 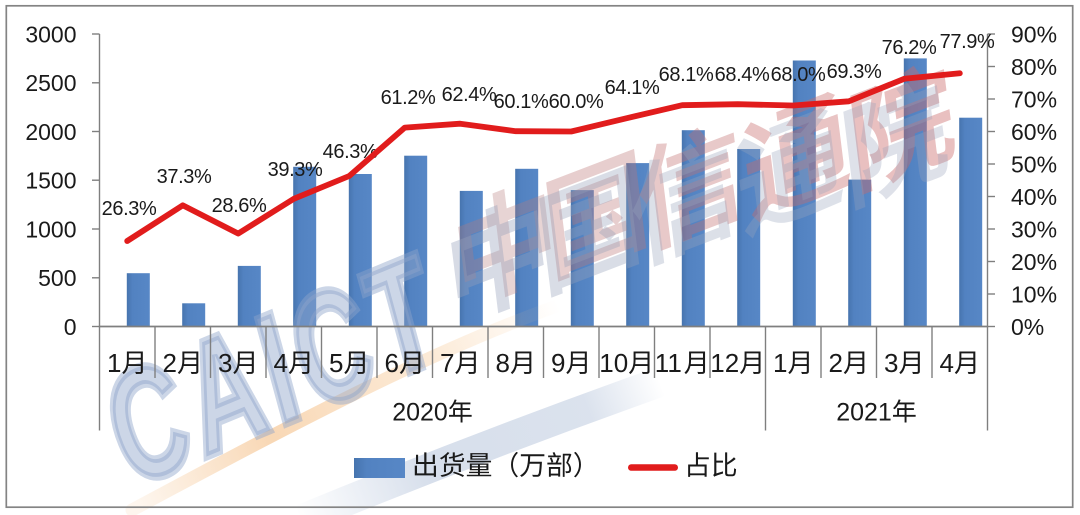 What do you see at coordinates (668, 363) in the screenshot?
I see `svg-text: 11` at bounding box center [668, 363].